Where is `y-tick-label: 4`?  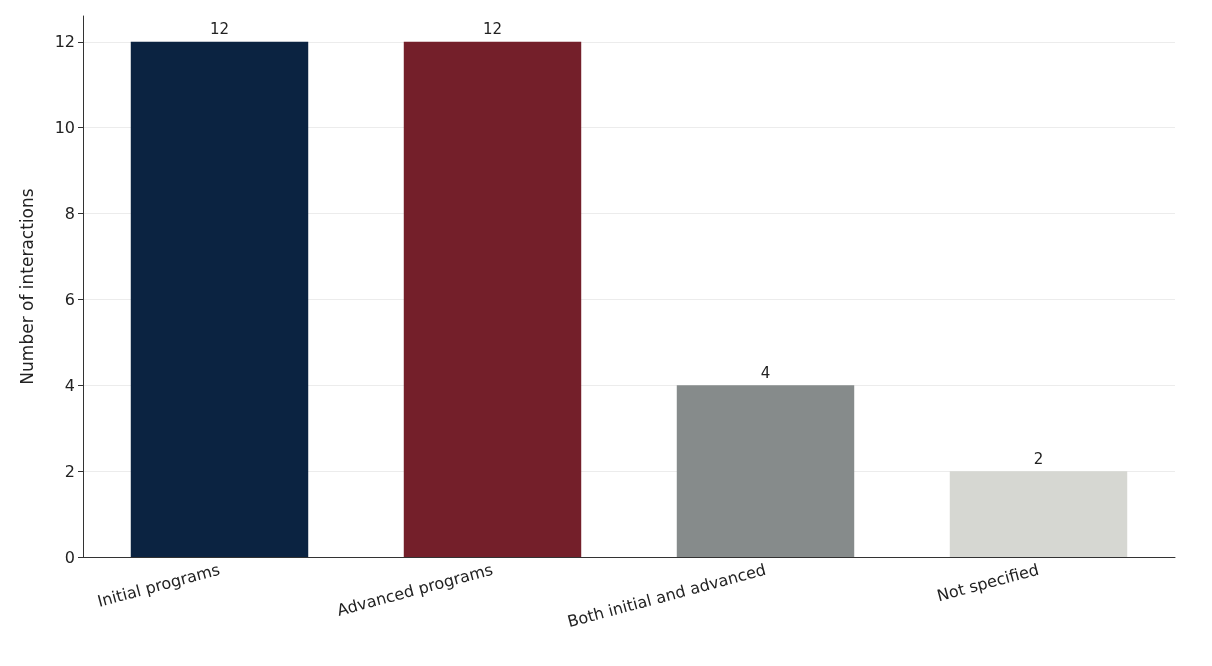 y-tick-label: 4 is located at coordinates (69, 385).